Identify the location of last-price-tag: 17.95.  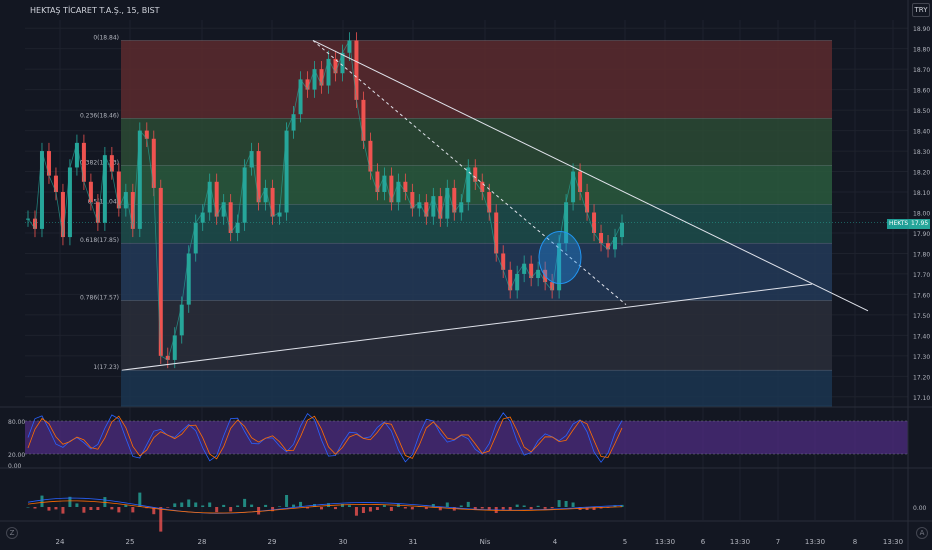
(920, 224).